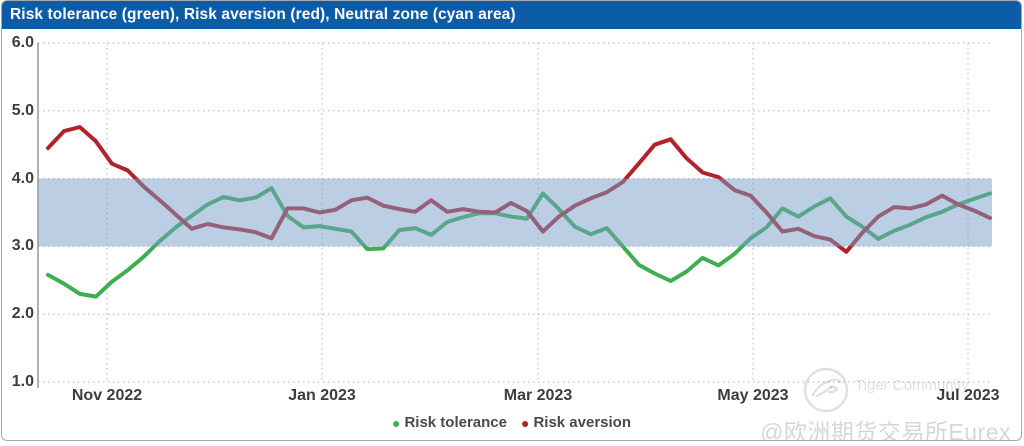 The width and height of the screenshot is (1024, 446). What do you see at coordinates (22, 42) in the screenshot?
I see `y-tick-label: 6.0` at bounding box center [22, 42].